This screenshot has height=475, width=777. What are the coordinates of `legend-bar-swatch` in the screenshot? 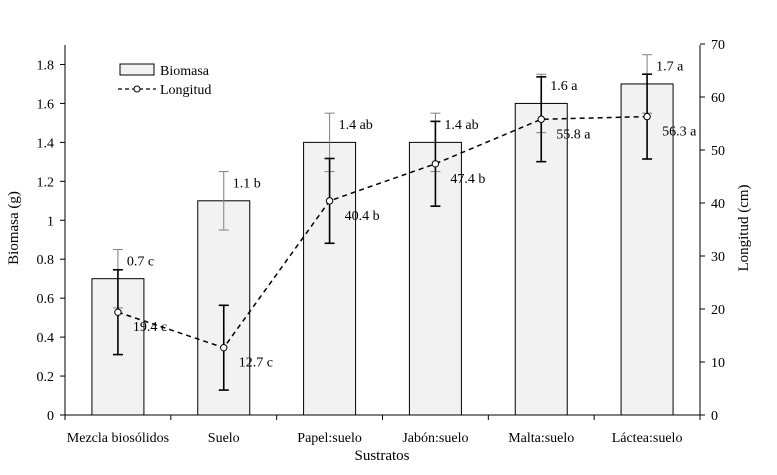 It's located at (137, 69).